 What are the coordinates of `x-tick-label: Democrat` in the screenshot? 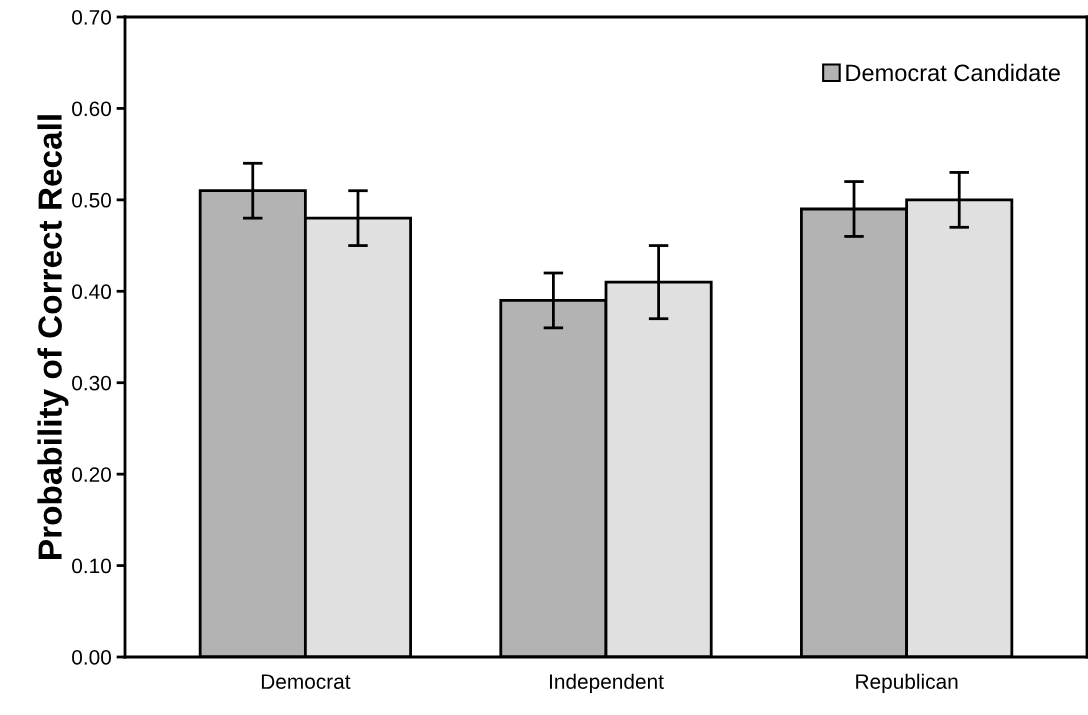 It's located at (306, 681).